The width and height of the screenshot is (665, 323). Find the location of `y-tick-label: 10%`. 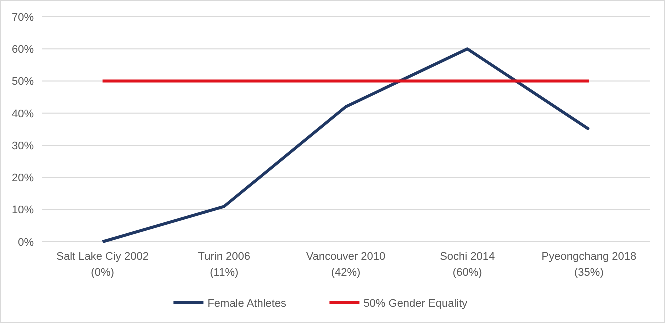

y-tick-label: 10% is located at coordinates (23, 210).